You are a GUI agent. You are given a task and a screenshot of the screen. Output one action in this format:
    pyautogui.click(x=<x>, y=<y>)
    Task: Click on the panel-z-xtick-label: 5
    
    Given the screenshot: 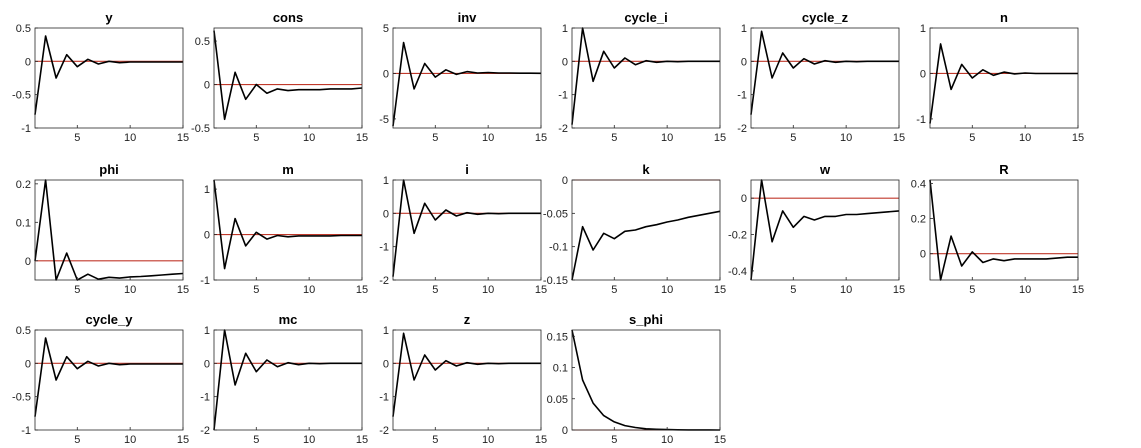 What is the action you would take?
    pyautogui.click(x=435, y=440)
    